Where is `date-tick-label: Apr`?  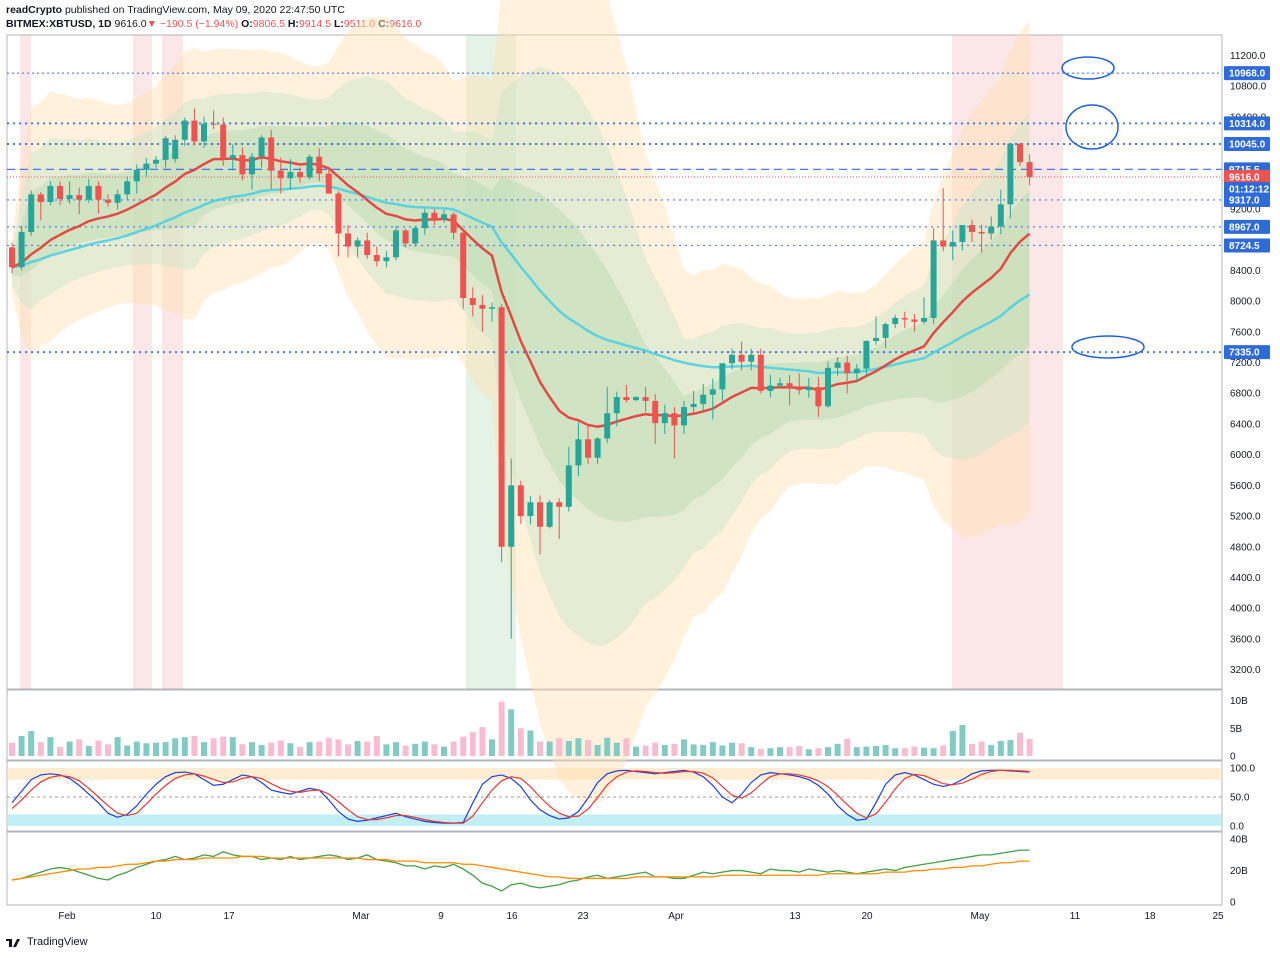 date-tick-label: Apr is located at coordinates (676, 916).